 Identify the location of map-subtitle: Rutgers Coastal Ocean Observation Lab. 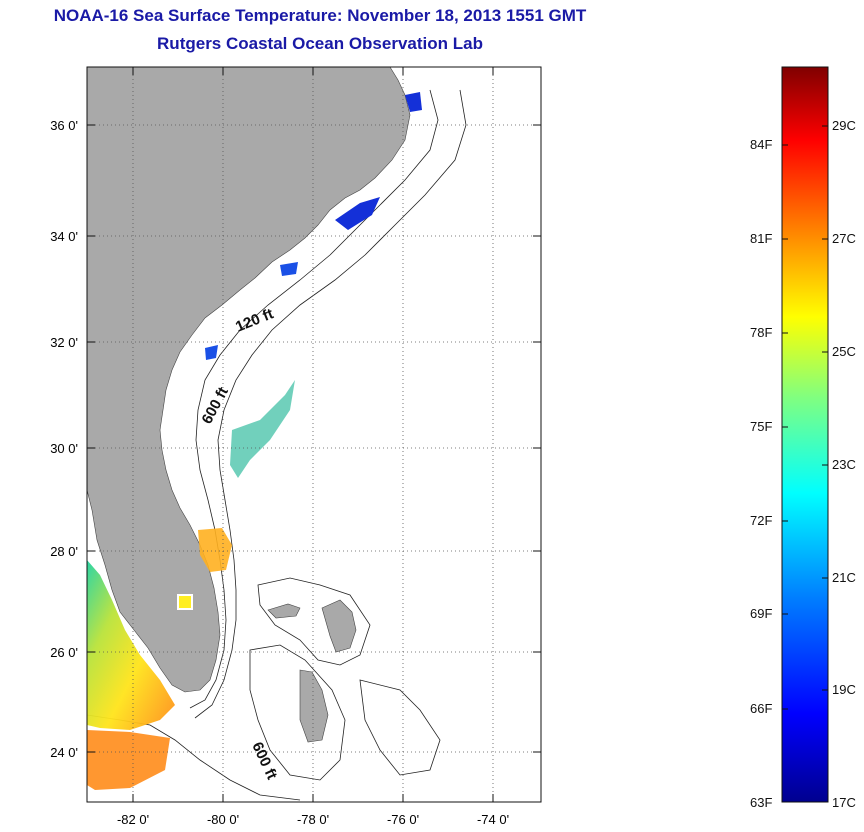
(320, 43).